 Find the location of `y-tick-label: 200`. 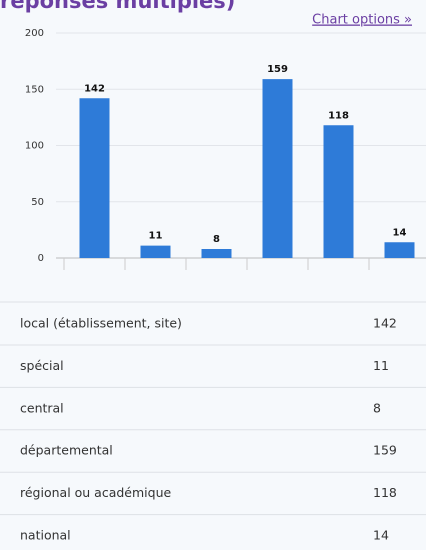

y-tick-label: 200 is located at coordinates (34, 33).